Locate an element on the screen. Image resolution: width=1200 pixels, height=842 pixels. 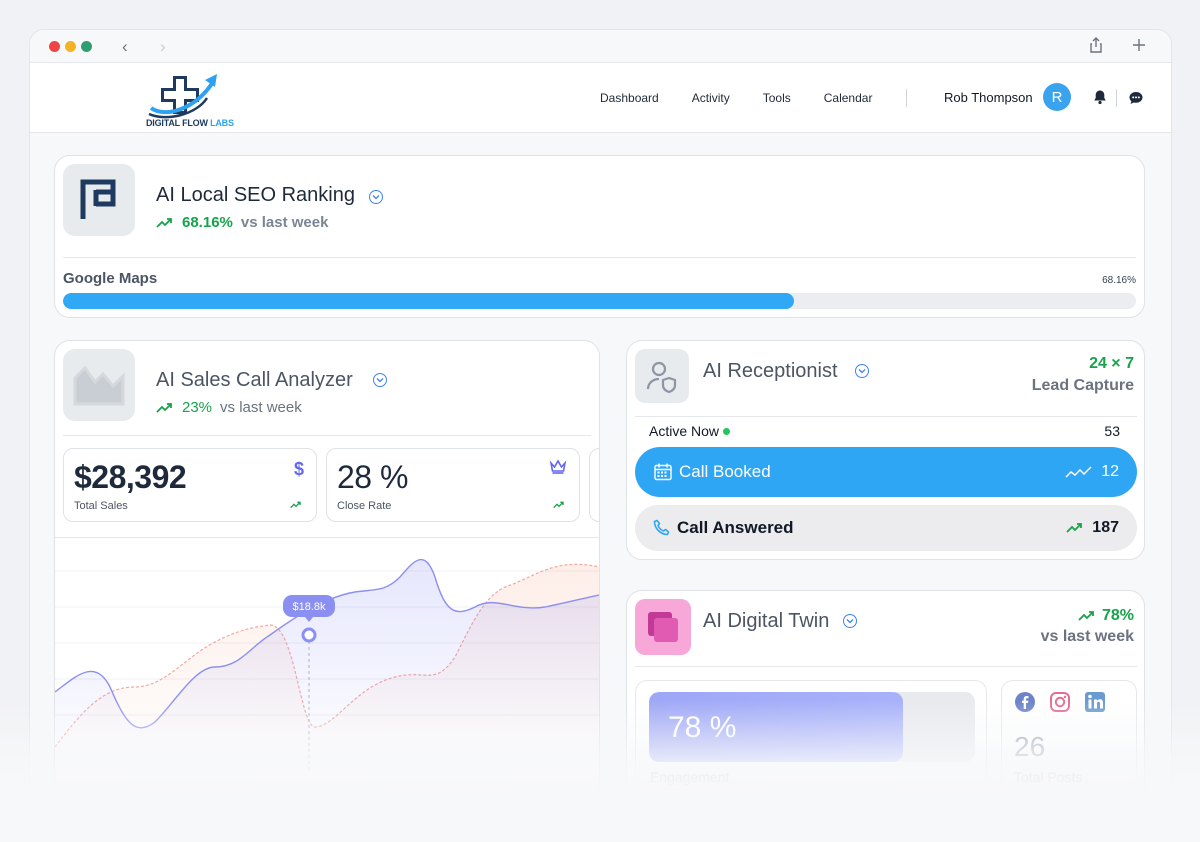
engagement-panel: 78 % Engagement is located at coordinates (811, 735).